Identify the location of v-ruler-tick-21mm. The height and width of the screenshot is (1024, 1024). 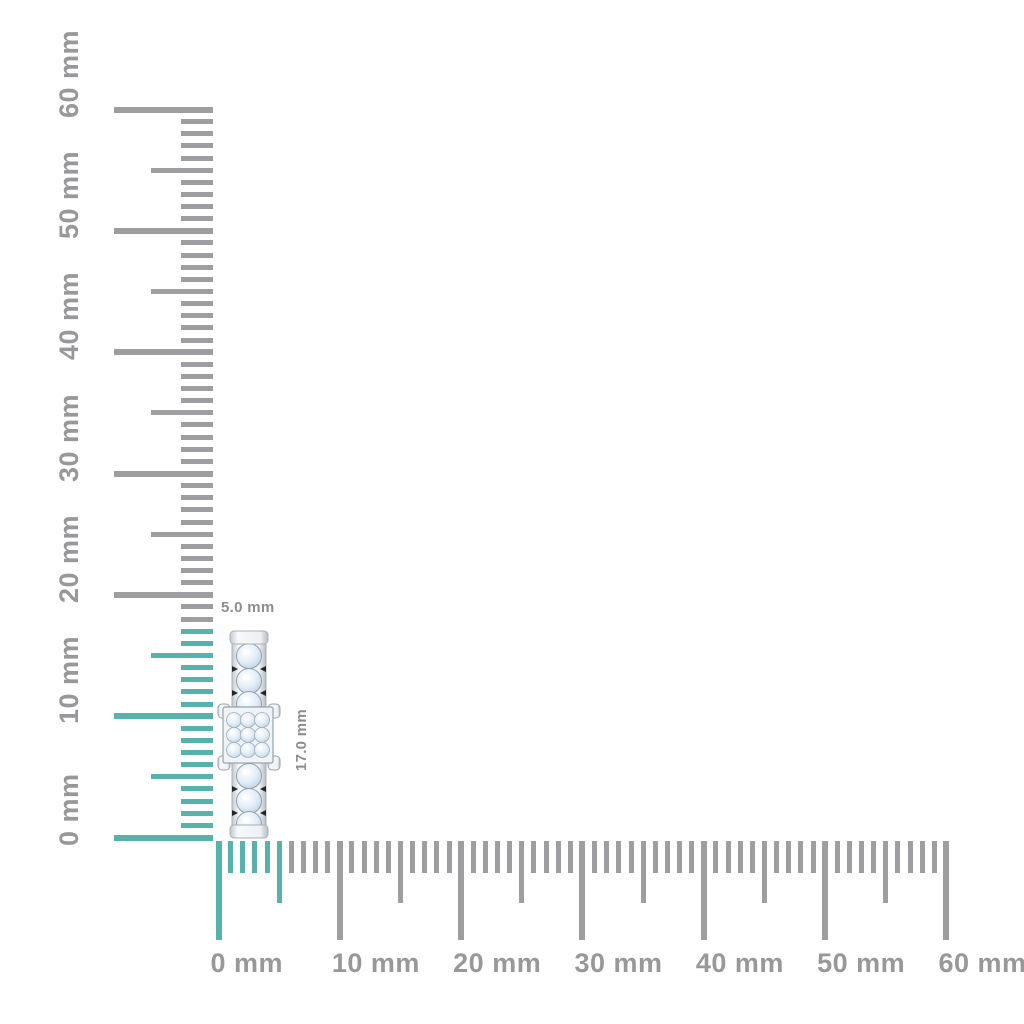
(197, 583).